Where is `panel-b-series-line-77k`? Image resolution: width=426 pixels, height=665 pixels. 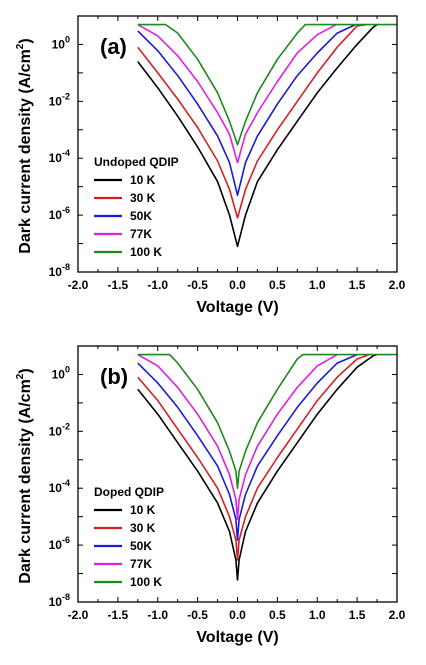
panel-b-series-line-77k is located at coordinates (237, 437).